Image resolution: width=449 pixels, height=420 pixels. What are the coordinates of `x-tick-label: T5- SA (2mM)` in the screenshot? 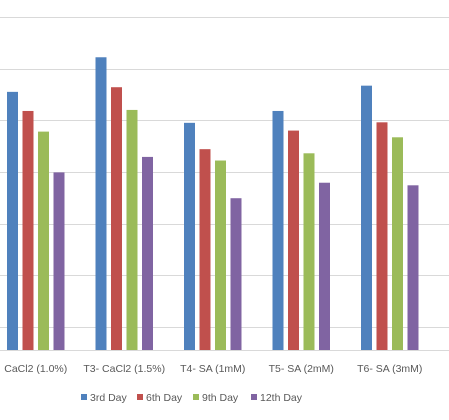 It's located at (301, 369).